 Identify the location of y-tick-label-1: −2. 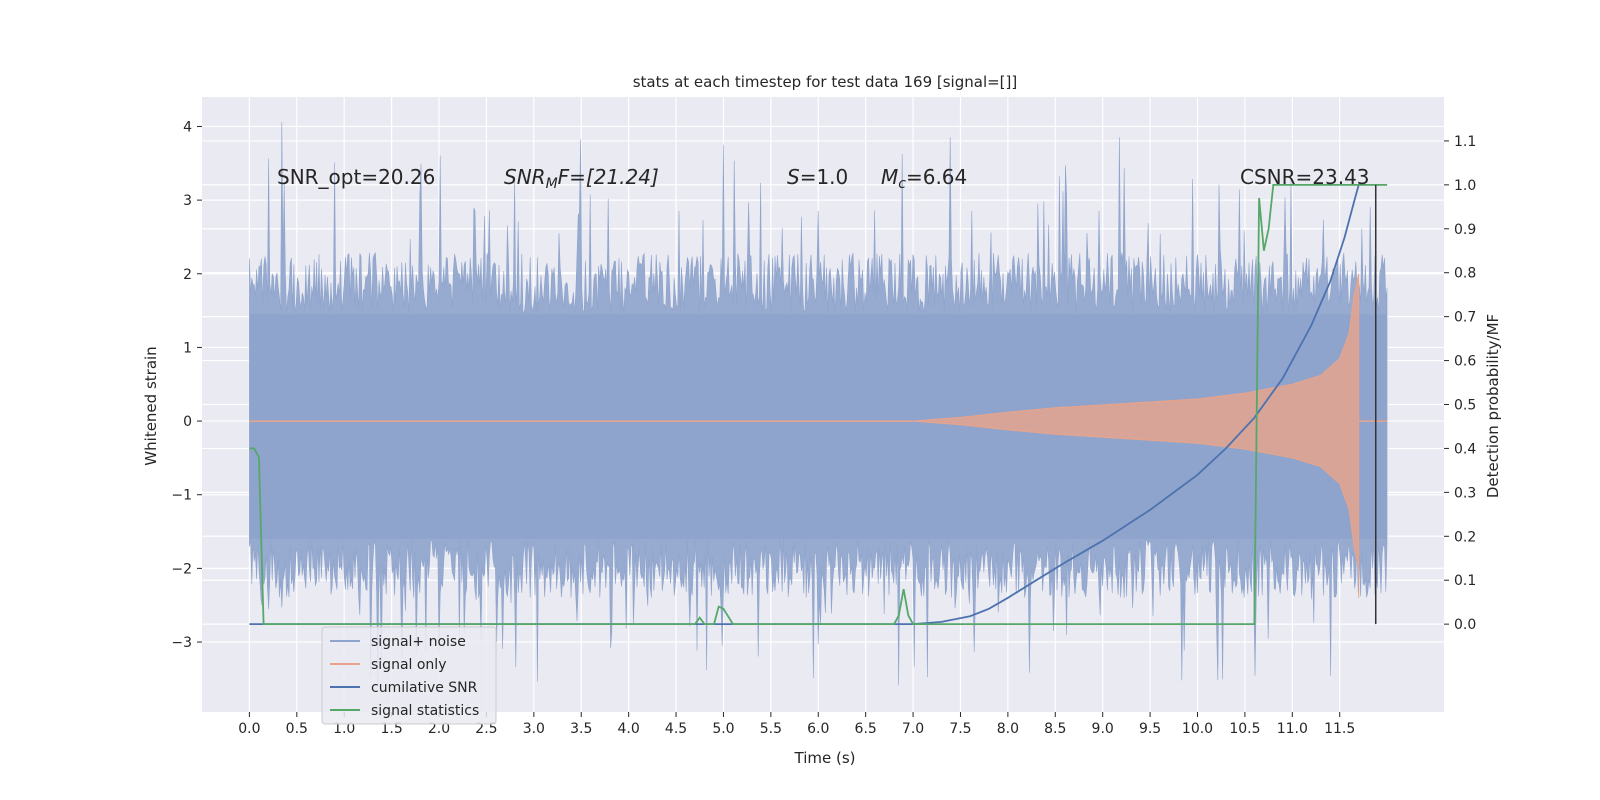
(181, 569).